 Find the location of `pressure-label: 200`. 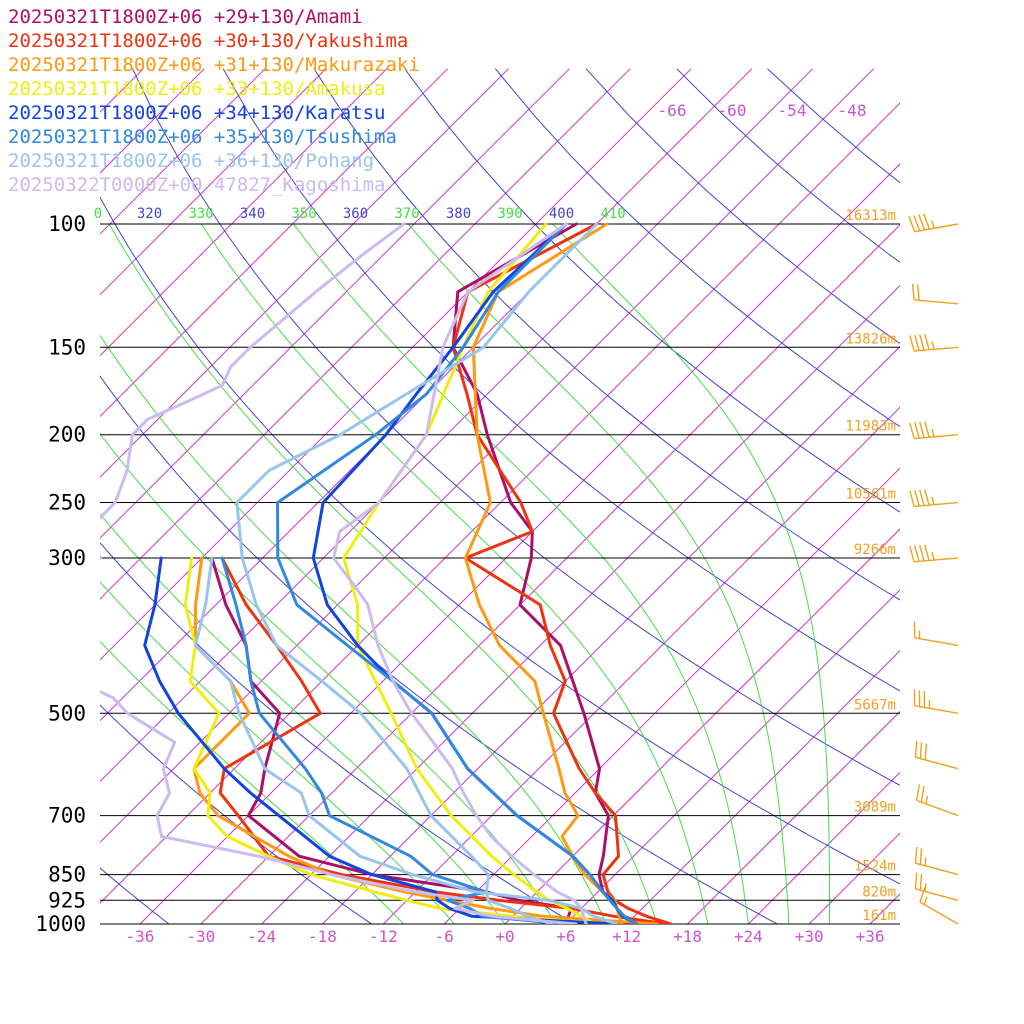

pressure-label: 200 is located at coordinates (67, 435).